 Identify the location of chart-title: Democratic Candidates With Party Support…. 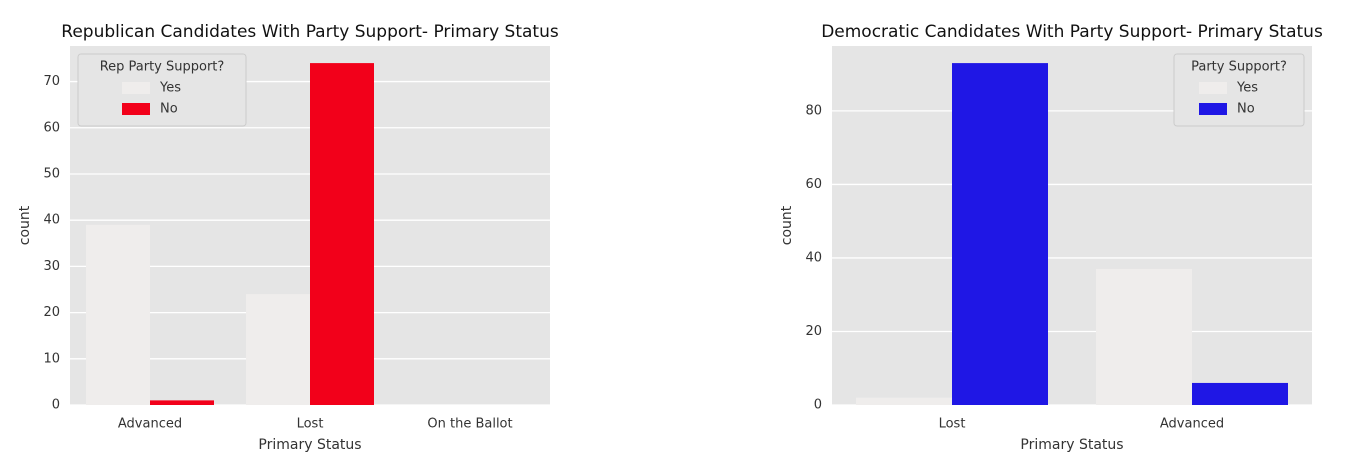
(1072, 32).